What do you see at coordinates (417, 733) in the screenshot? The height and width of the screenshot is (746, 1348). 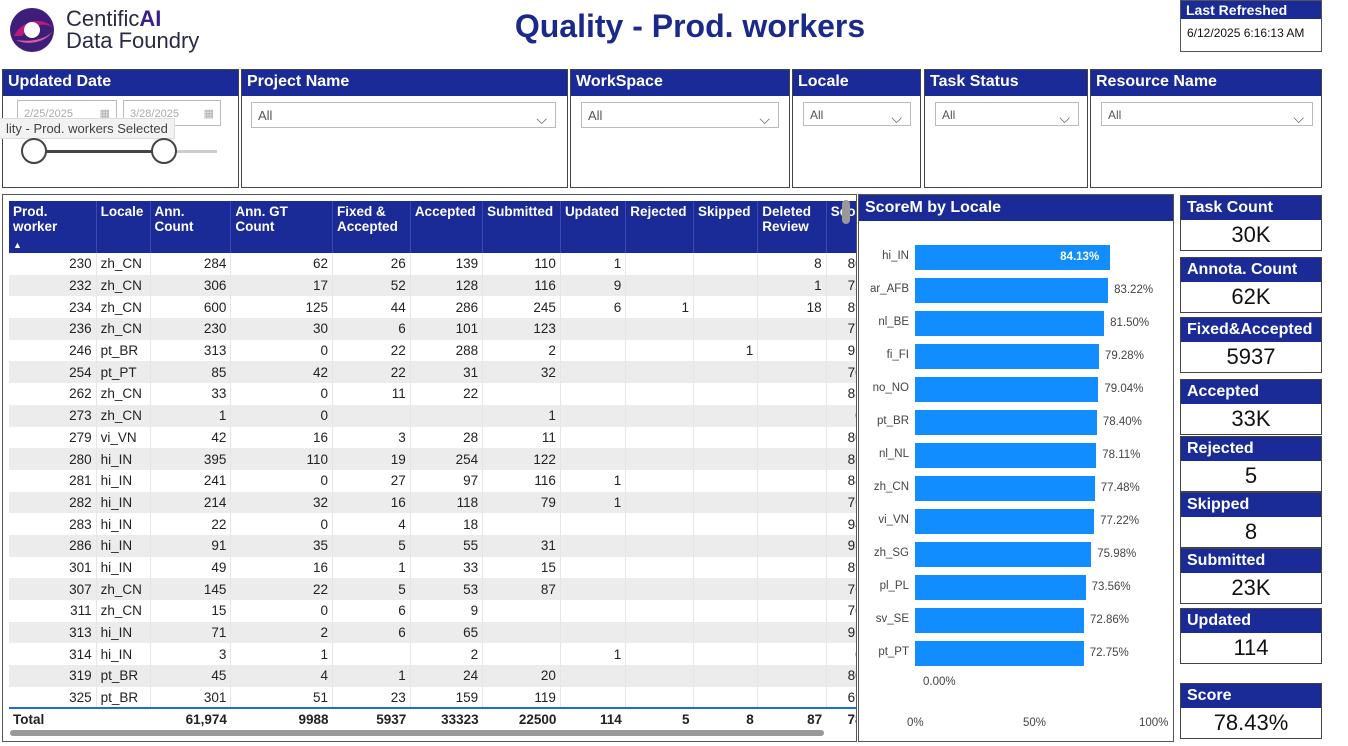 I see `table-horizontal-scrollbar` at bounding box center [417, 733].